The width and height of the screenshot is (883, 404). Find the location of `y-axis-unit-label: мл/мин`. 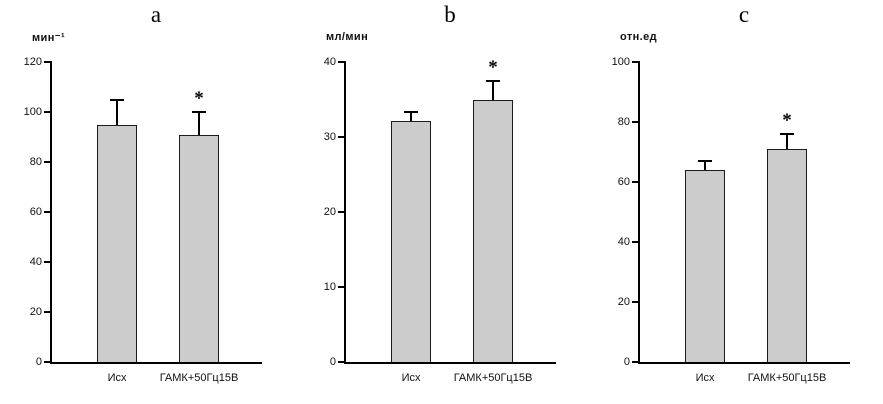

y-axis-unit-label: мл/мин is located at coordinates (347, 37).